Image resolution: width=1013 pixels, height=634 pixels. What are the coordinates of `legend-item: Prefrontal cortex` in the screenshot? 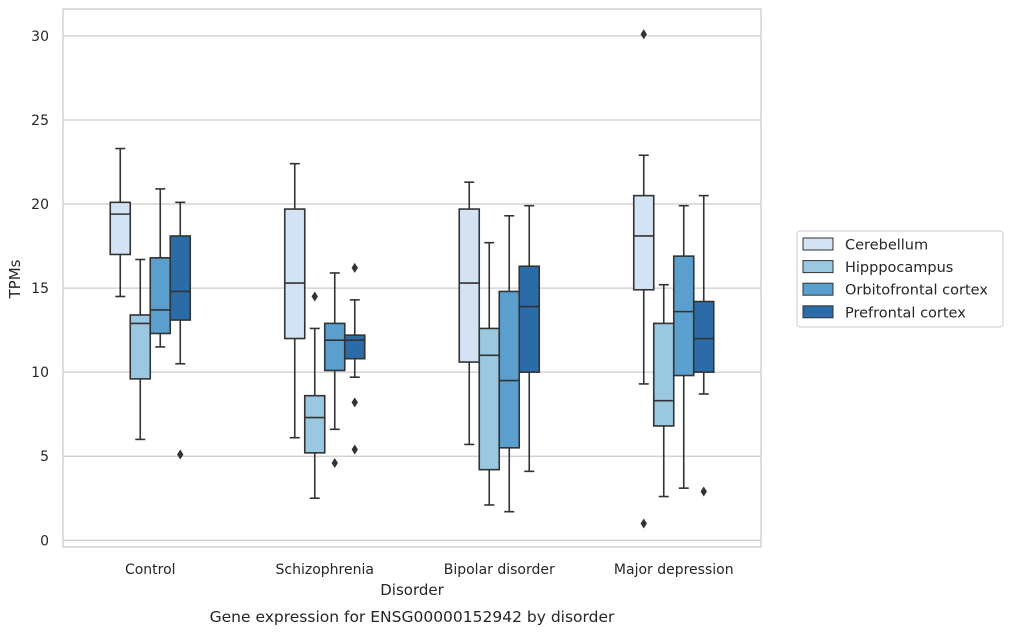 It's located at (884, 313).